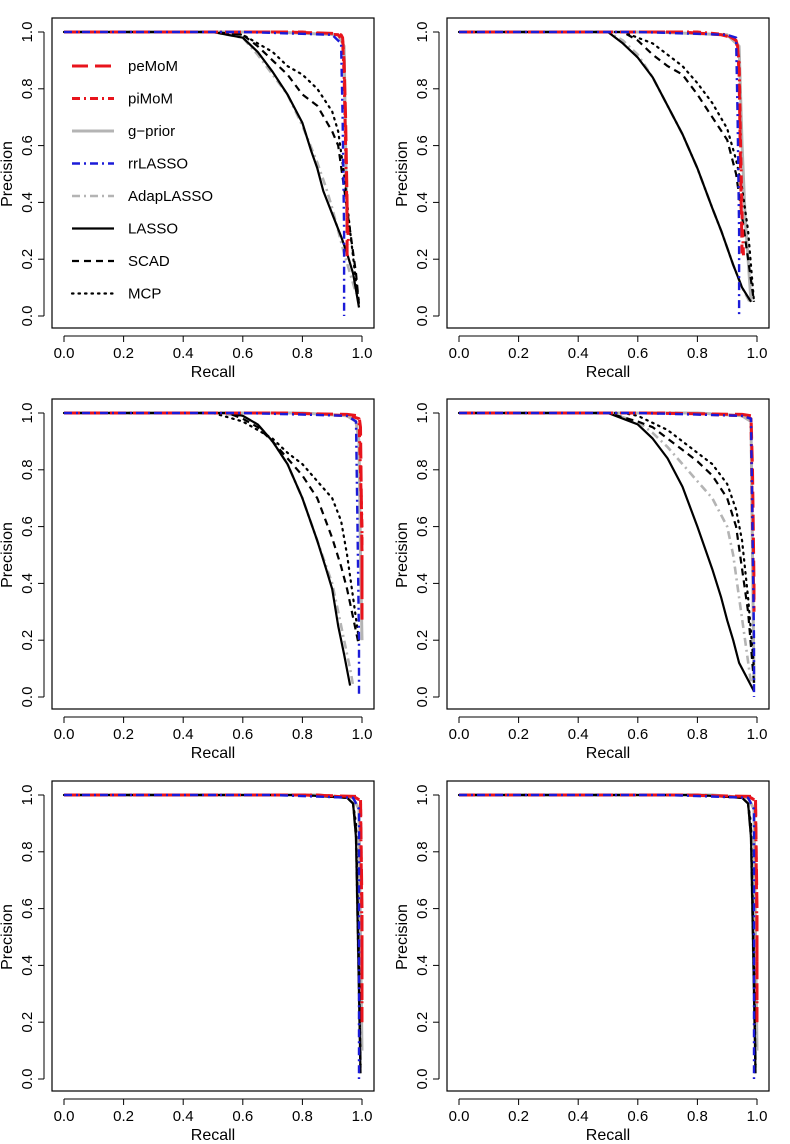 This screenshot has width=790, height=1144. What do you see at coordinates (601, 142) in the screenshot?
I see `series-line-pemom` at bounding box center [601, 142].